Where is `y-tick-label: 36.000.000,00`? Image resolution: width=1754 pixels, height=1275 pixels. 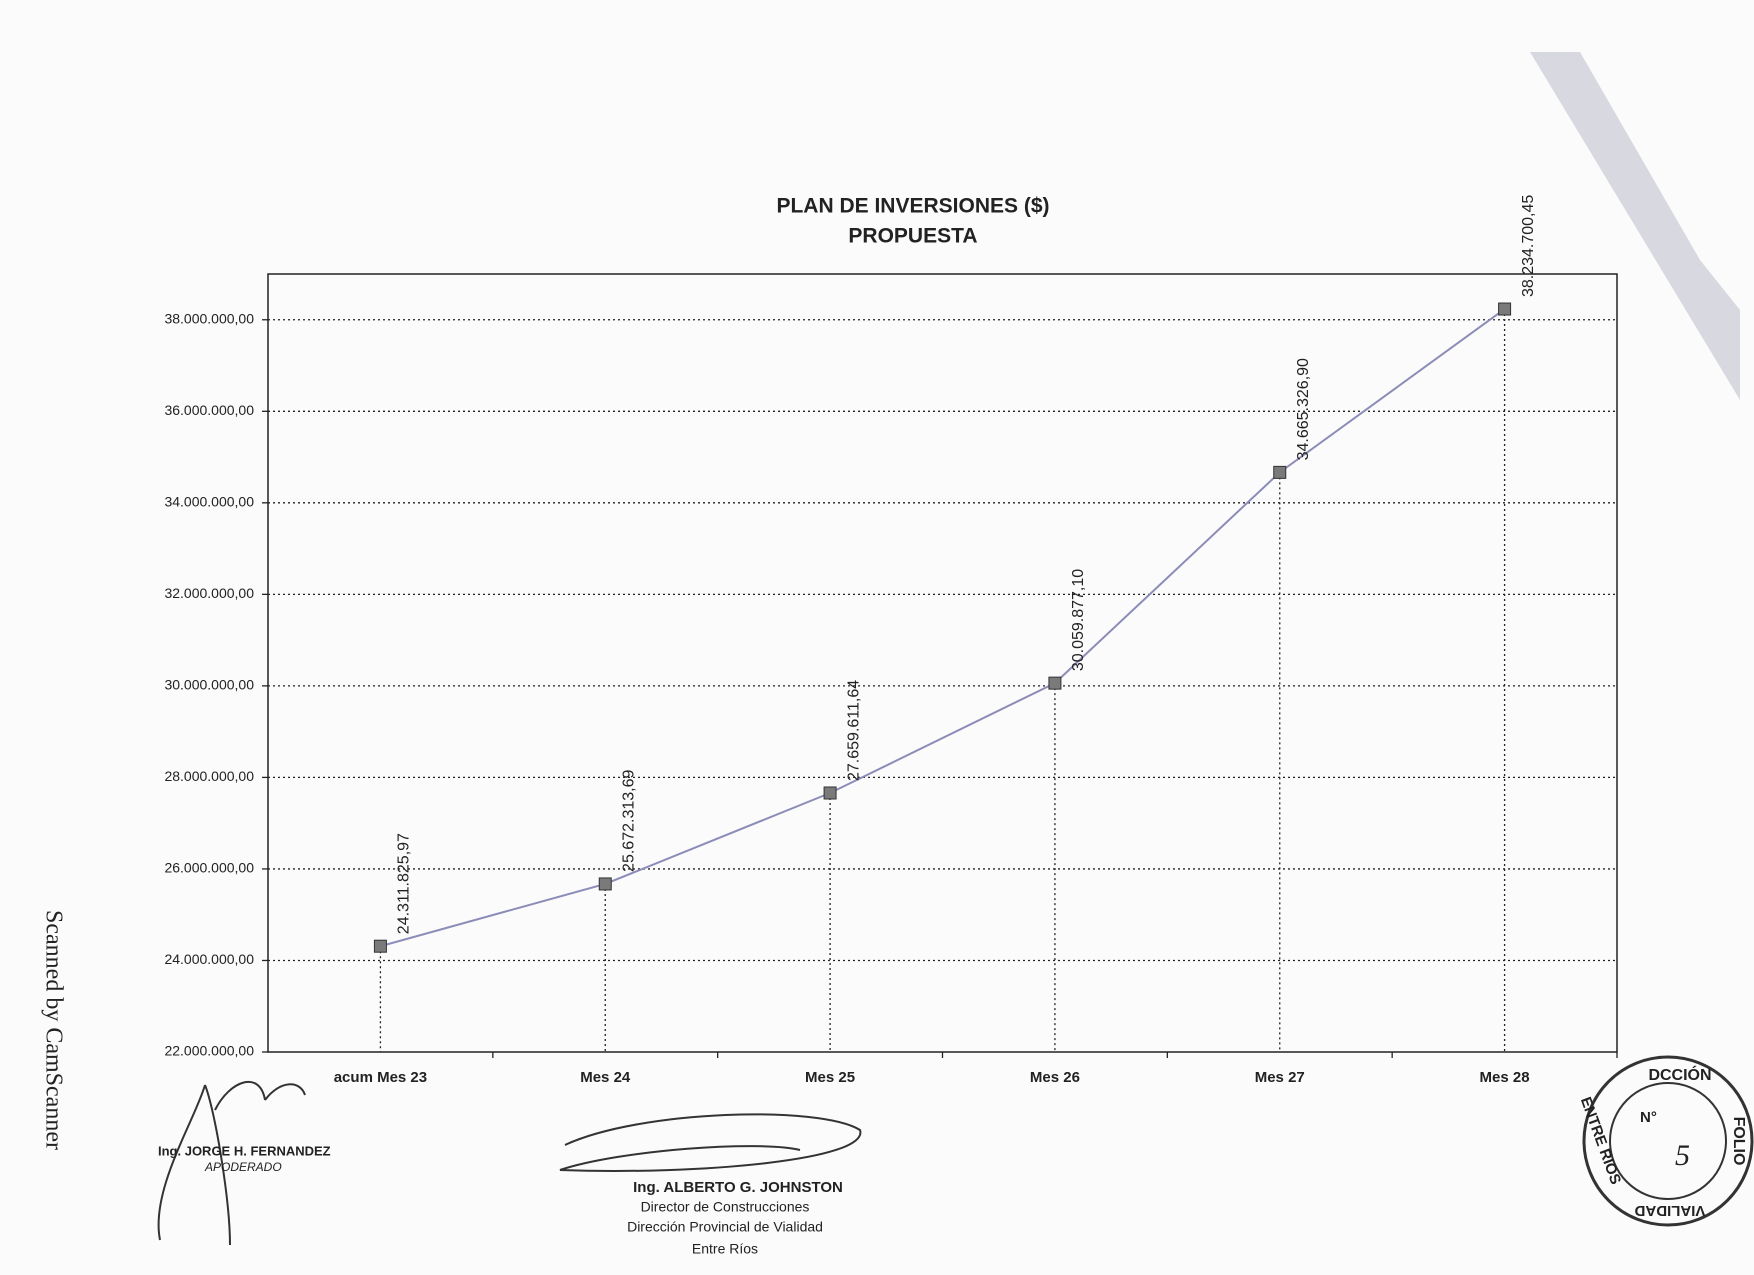 y-tick-label: 36.000.000,00 is located at coordinates (209, 410).